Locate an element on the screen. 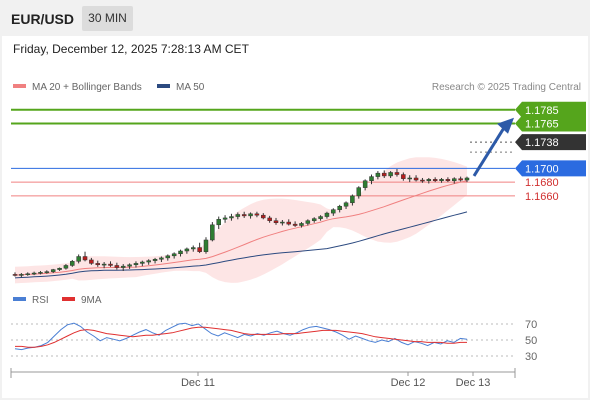 The width and height of the screenshot is (590, 400). time-axis-label: Dec 12 is located at coordinates (408, 383).